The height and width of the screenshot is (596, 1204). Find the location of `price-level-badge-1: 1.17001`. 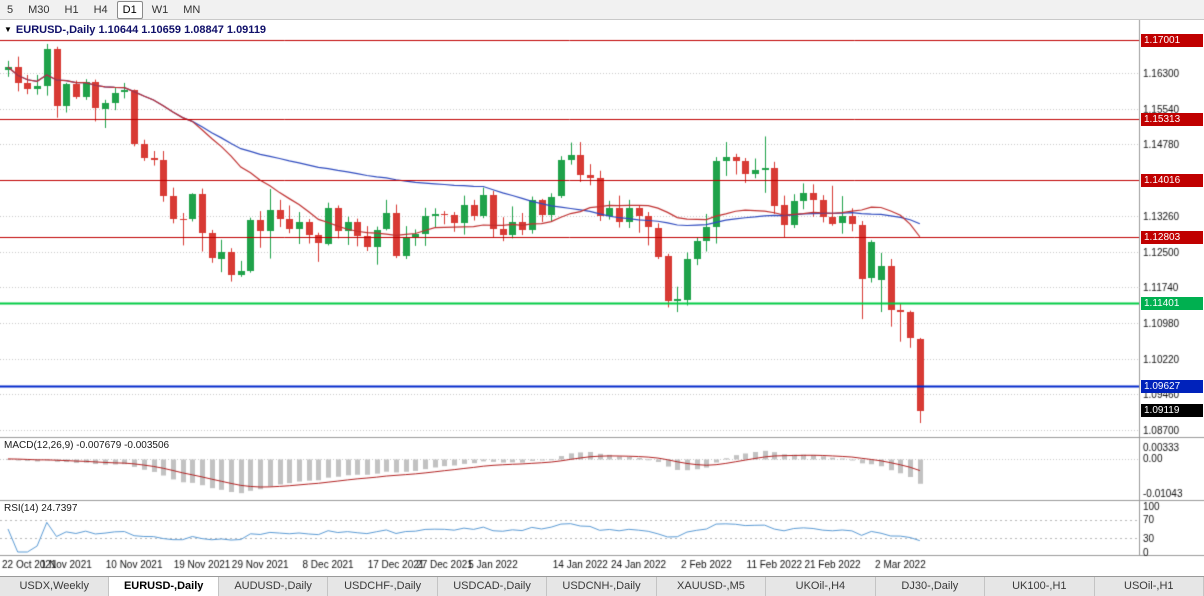

price-level-badge-1: 1.17001 is located at coordinates (1172, 40).